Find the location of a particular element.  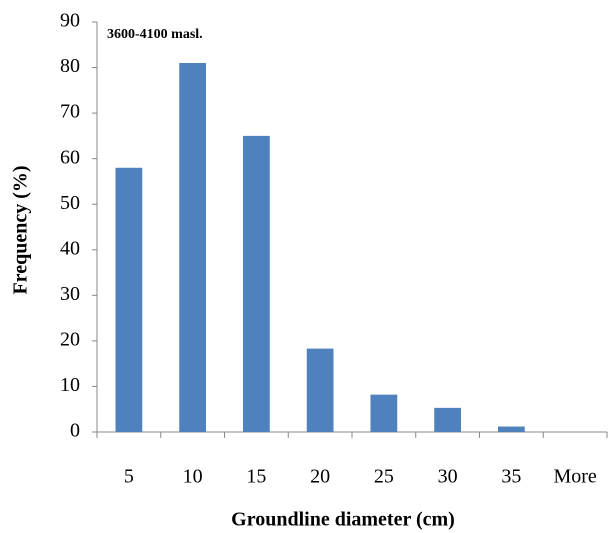

x-tick-label: 25 is located at coordinates (384, 477).